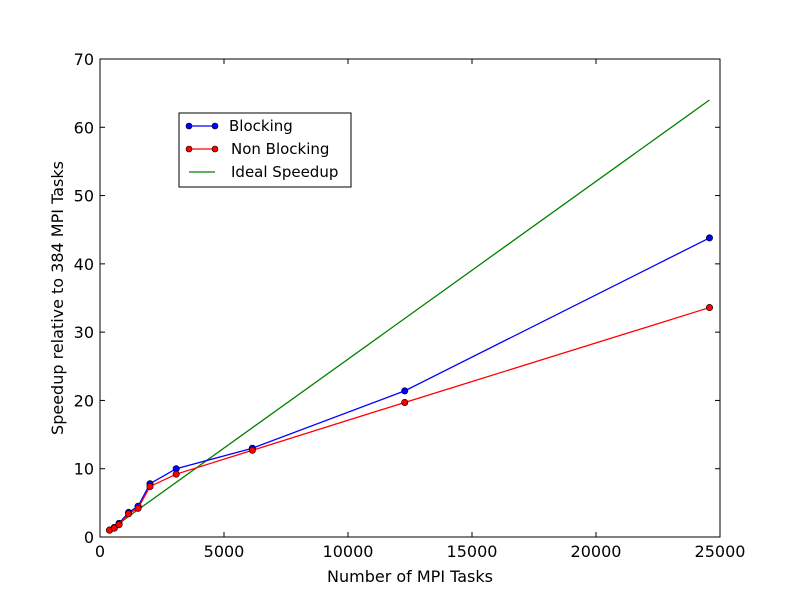 This screenshot has height=597, width=800. Describe the element at coordinates (596, 551) in the screenshot. I see `x-tick-label: 20000` at that location.